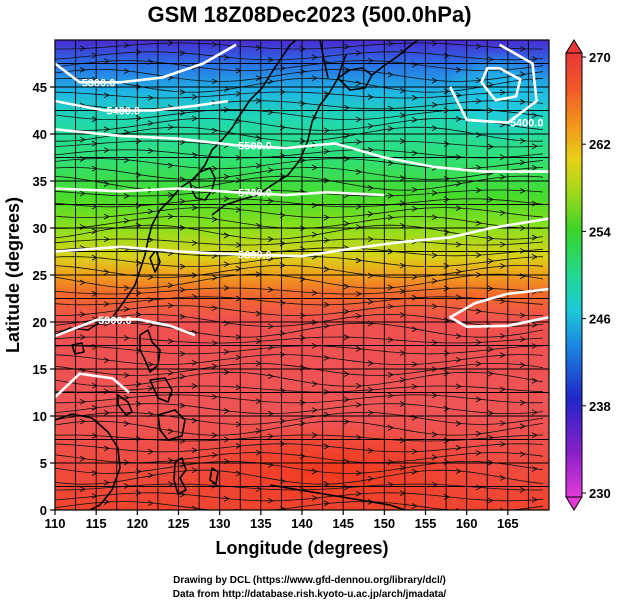  What do you see at coordinates (40, 322) in the screenshot?
I see `y-tick-label: 20` at bounding box center [40, 322].